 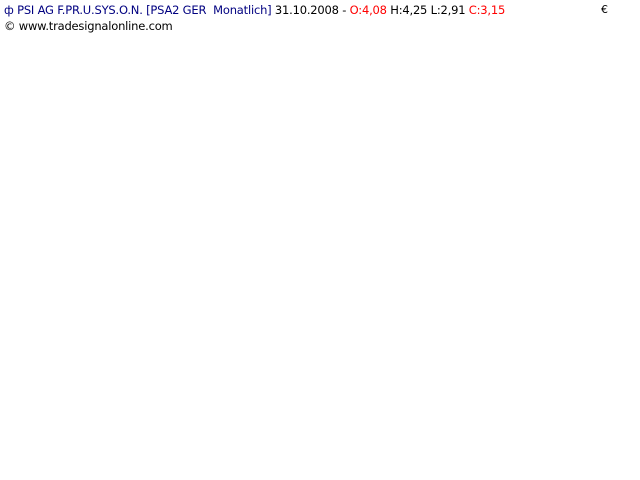 I want to click on x-tick-label: Jul, so click(x=52, y=473).